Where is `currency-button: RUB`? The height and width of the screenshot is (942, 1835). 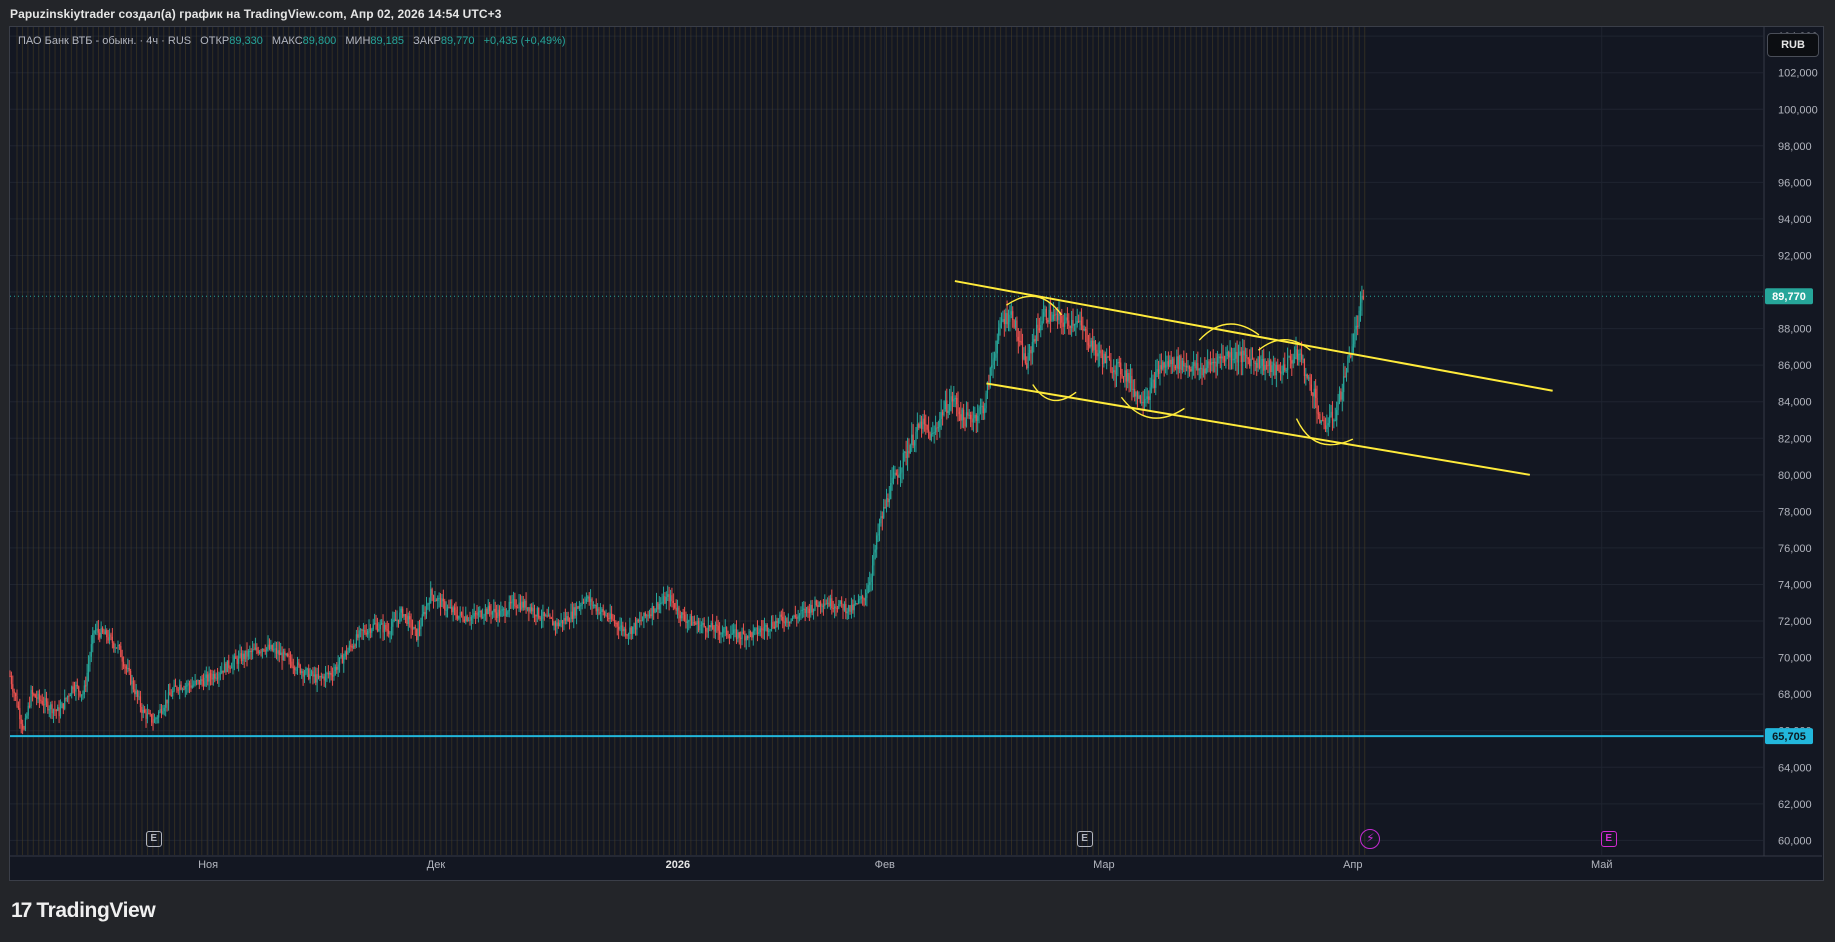 currency-button: RUB is located at coordinates (1793, 45).